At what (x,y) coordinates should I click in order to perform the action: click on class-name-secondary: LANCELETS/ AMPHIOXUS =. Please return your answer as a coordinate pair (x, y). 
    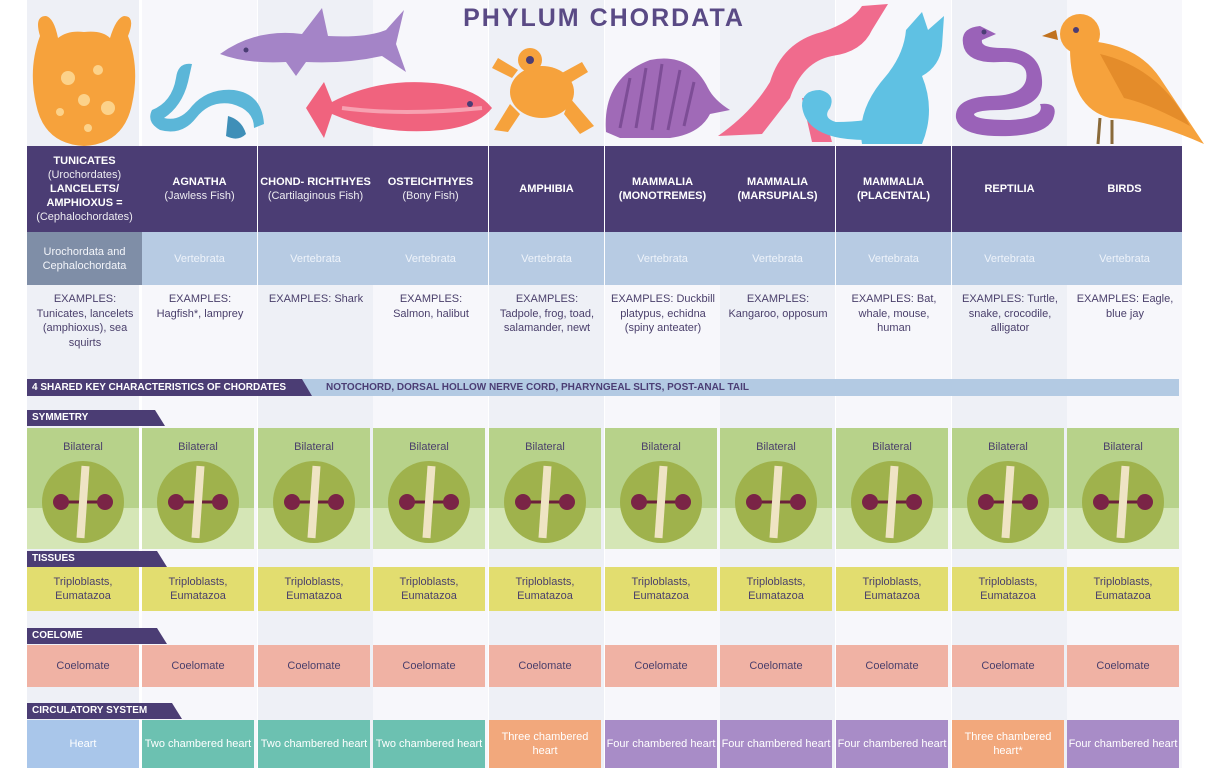
    Looking at the image, I should click on (84, 196).